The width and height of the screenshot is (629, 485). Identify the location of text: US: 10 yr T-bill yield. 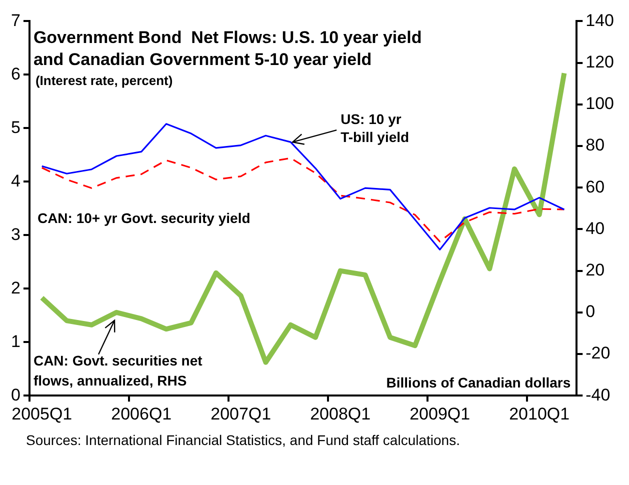
(375, 128).